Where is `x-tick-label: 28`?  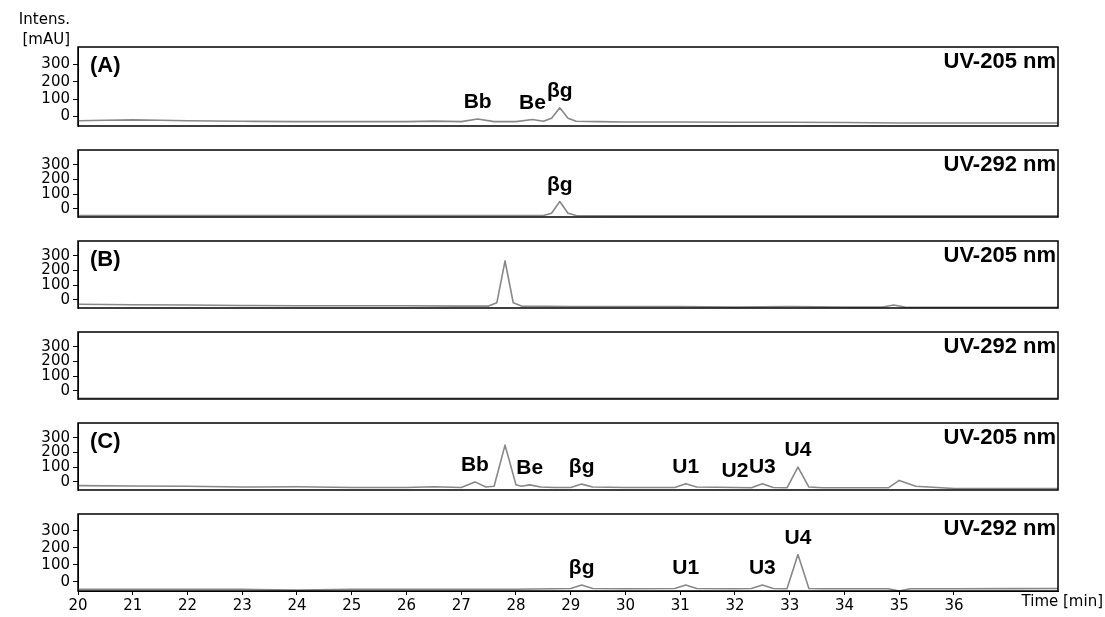 x-tick-label: 28 is located at coordinates (516, 604).